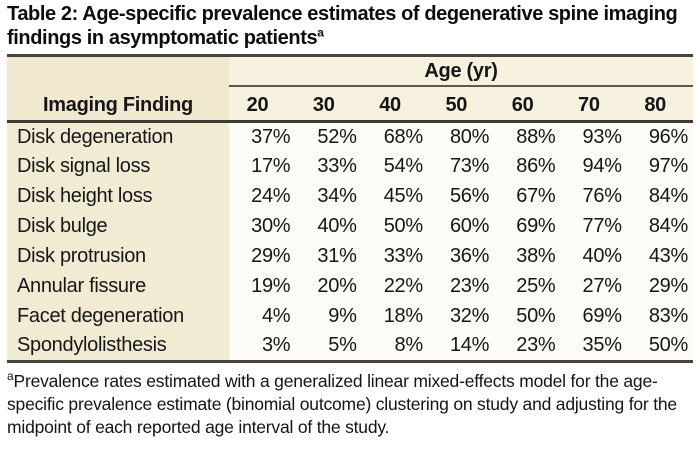 This screenshot has width=700, height=459. I want to click on age-group-header: Age (yr), so click(461, 71).